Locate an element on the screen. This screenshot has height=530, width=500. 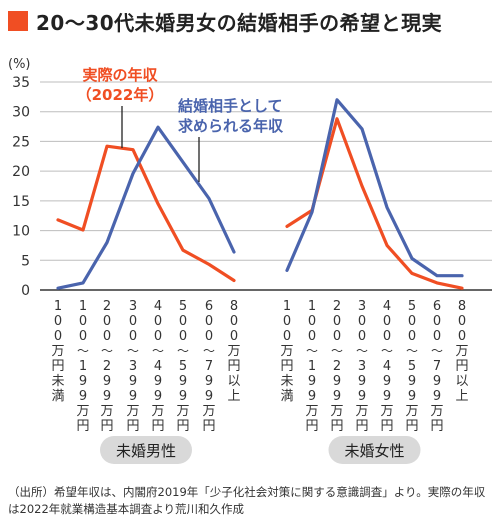
annotation-desired-line-2: 求められる年収 is located at coordinates (231, 126).